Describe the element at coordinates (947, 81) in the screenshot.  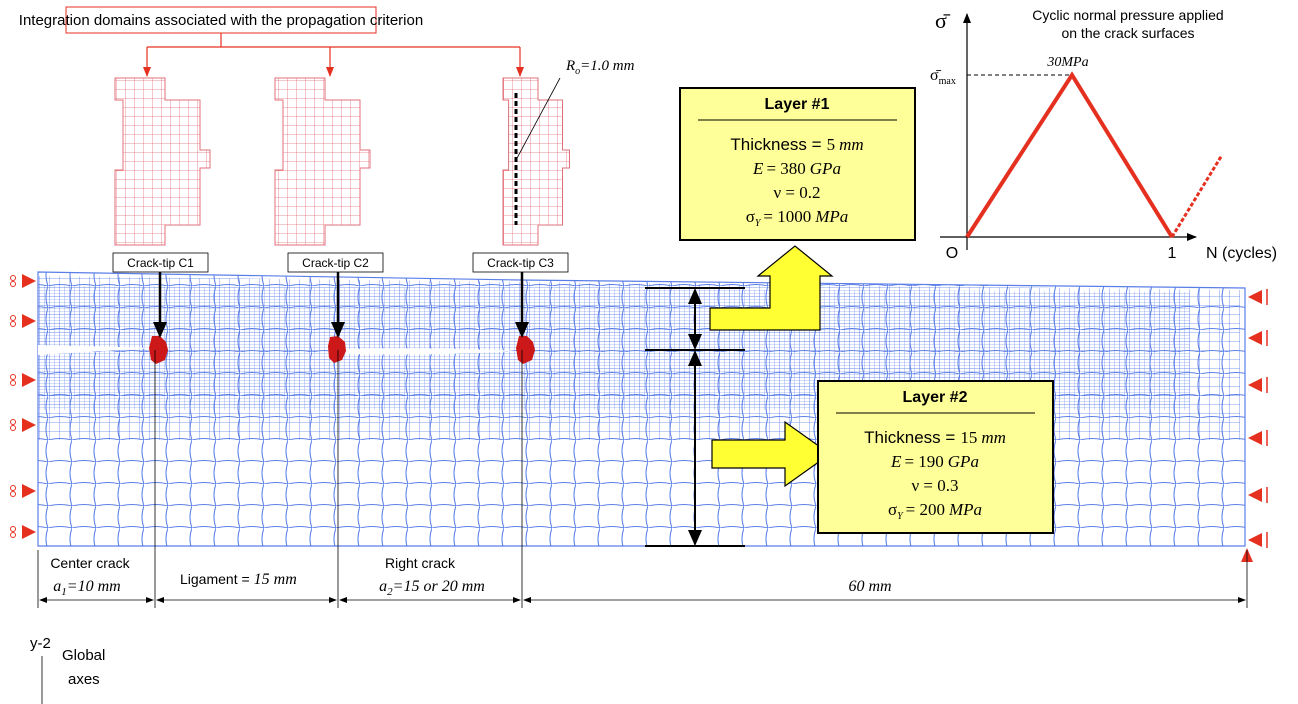
I see `tspan-shape: max` at that location.